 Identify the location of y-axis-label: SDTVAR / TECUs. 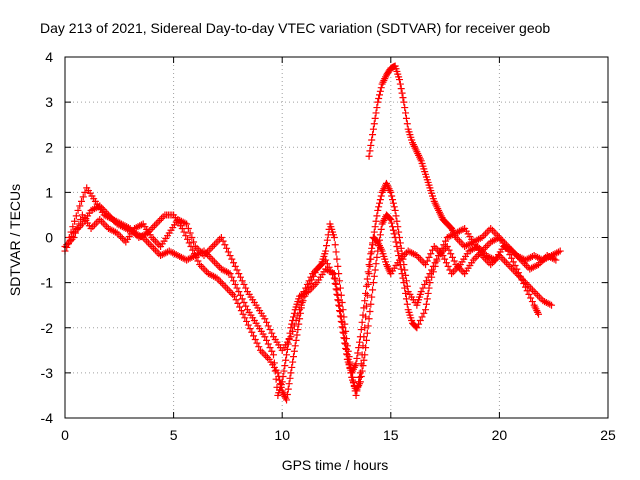
(15, 240).